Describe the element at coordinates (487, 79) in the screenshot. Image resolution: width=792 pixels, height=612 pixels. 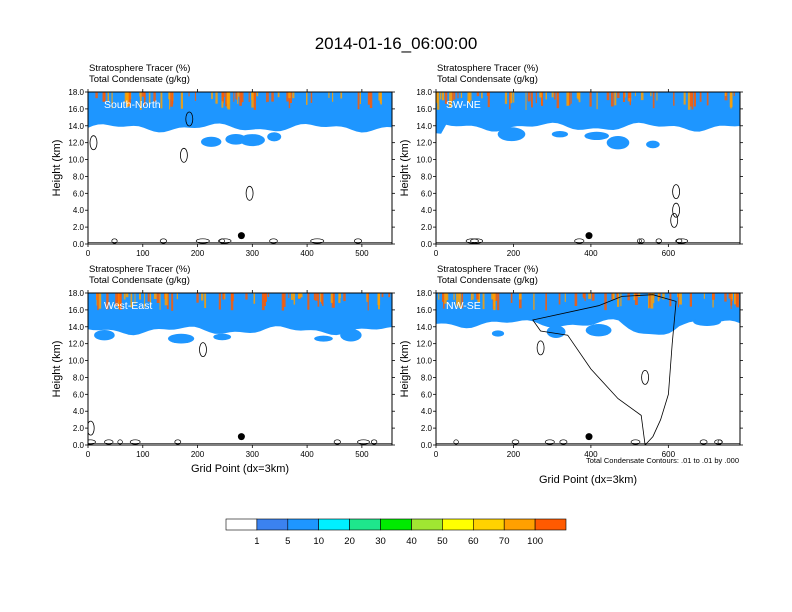
I see `field-label-condensate: Total Condensate (g/kg)` at that location.